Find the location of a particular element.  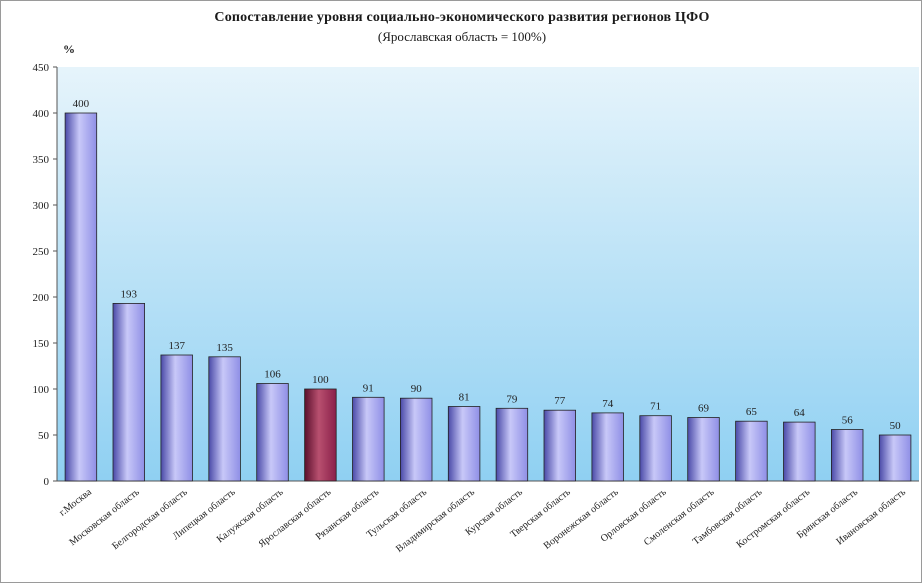

y-tick-label: 400 is located at coordinates (41, 114).